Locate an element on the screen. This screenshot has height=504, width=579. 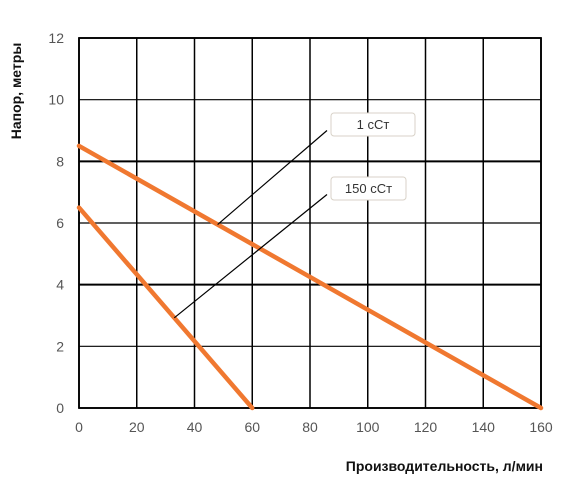
y-tick-label: 12 is located at coordinates (56, 38).